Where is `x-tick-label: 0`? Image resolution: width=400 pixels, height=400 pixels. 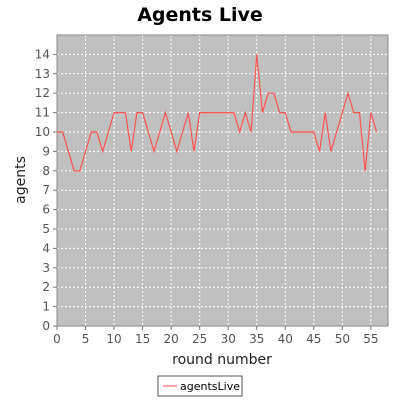
x-tick-label: 0 is located at coordinates (57, 339).